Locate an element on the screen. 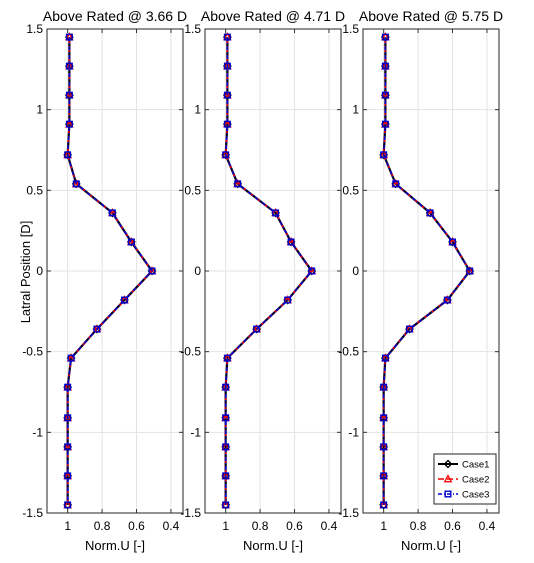  x-tick-label: 1 is located at coordinates (225, 526).